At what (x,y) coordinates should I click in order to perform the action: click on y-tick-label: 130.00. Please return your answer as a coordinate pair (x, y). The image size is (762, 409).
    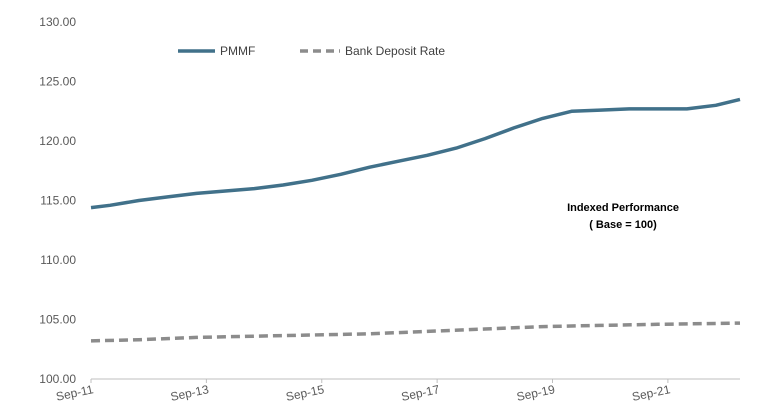
    Looking at the image, I should click on (57, 22).